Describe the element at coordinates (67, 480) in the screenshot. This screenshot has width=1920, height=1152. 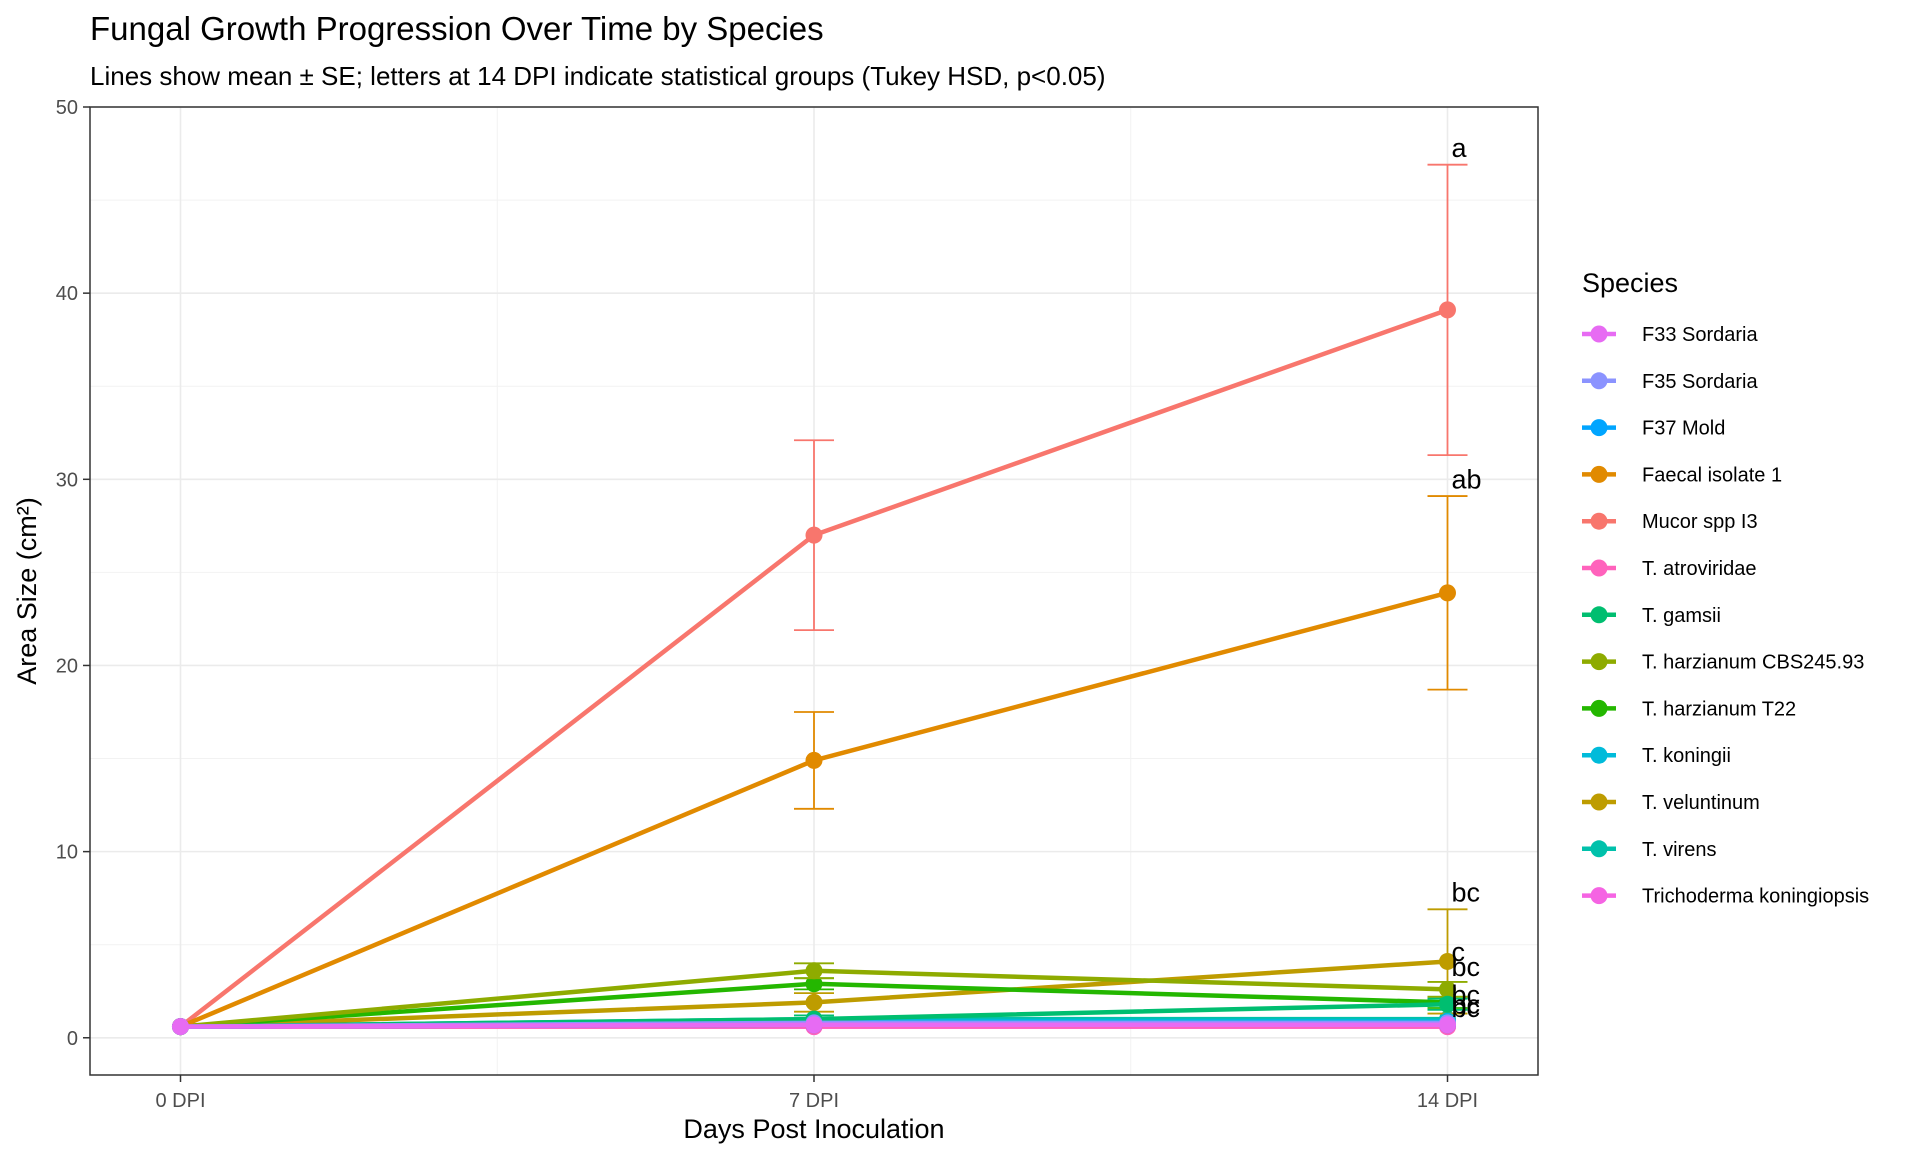
I see `y-tick-label: 30` at that location.